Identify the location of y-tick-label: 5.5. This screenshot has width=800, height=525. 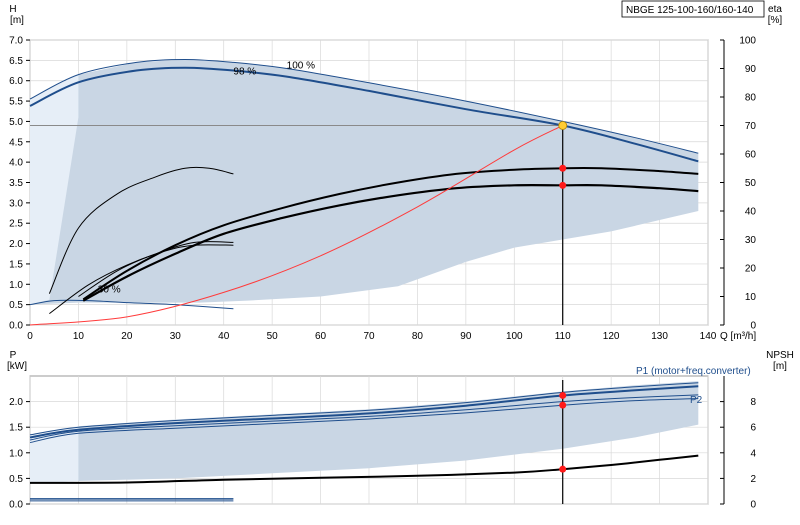
(16, 102).